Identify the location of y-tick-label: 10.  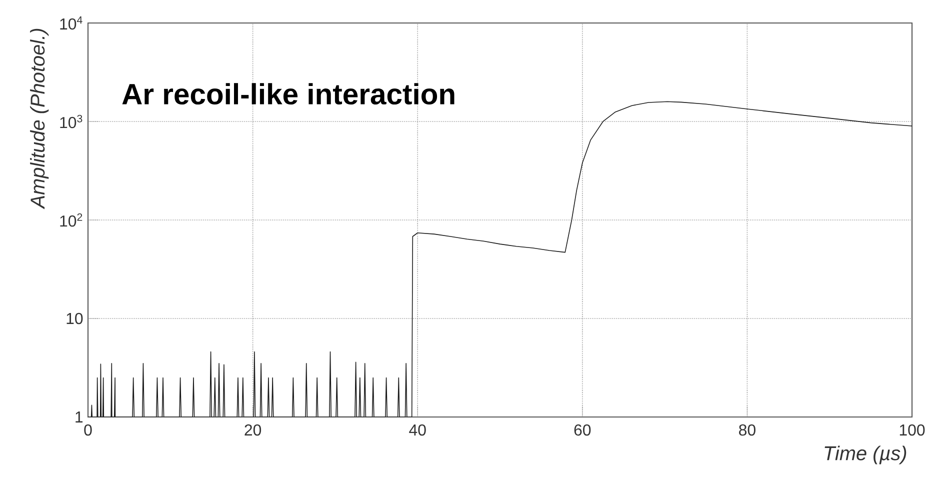
(74, 318).